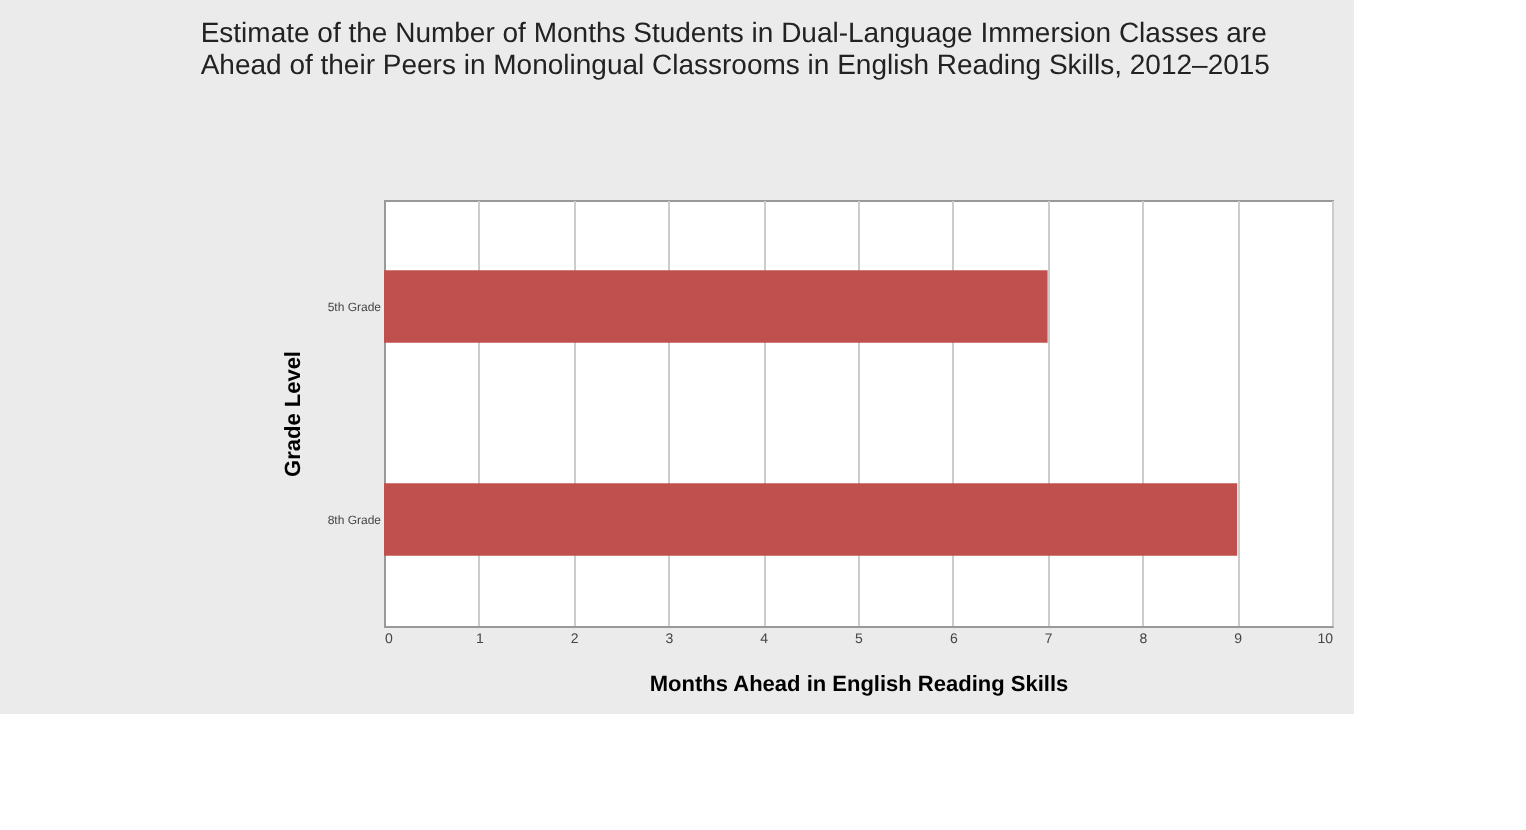 This screenshot has height=830, width=1526. What do you see at coordinates (735, 64) in the screenshot?
I see `text: Ahead of their Peers in Monolingual Classrooms in English Reading Skills, 2012–2015` at bounding box center [735, 64].